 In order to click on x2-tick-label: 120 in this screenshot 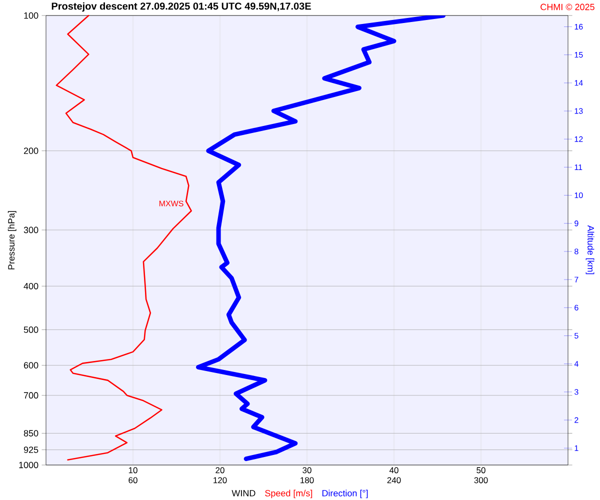, I will do `click(220, 480)`.